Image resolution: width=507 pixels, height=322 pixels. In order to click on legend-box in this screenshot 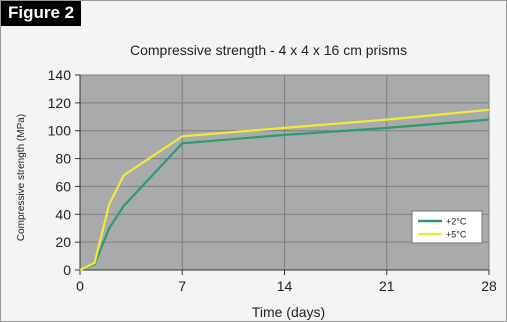, I will do `click(447, 227)`.